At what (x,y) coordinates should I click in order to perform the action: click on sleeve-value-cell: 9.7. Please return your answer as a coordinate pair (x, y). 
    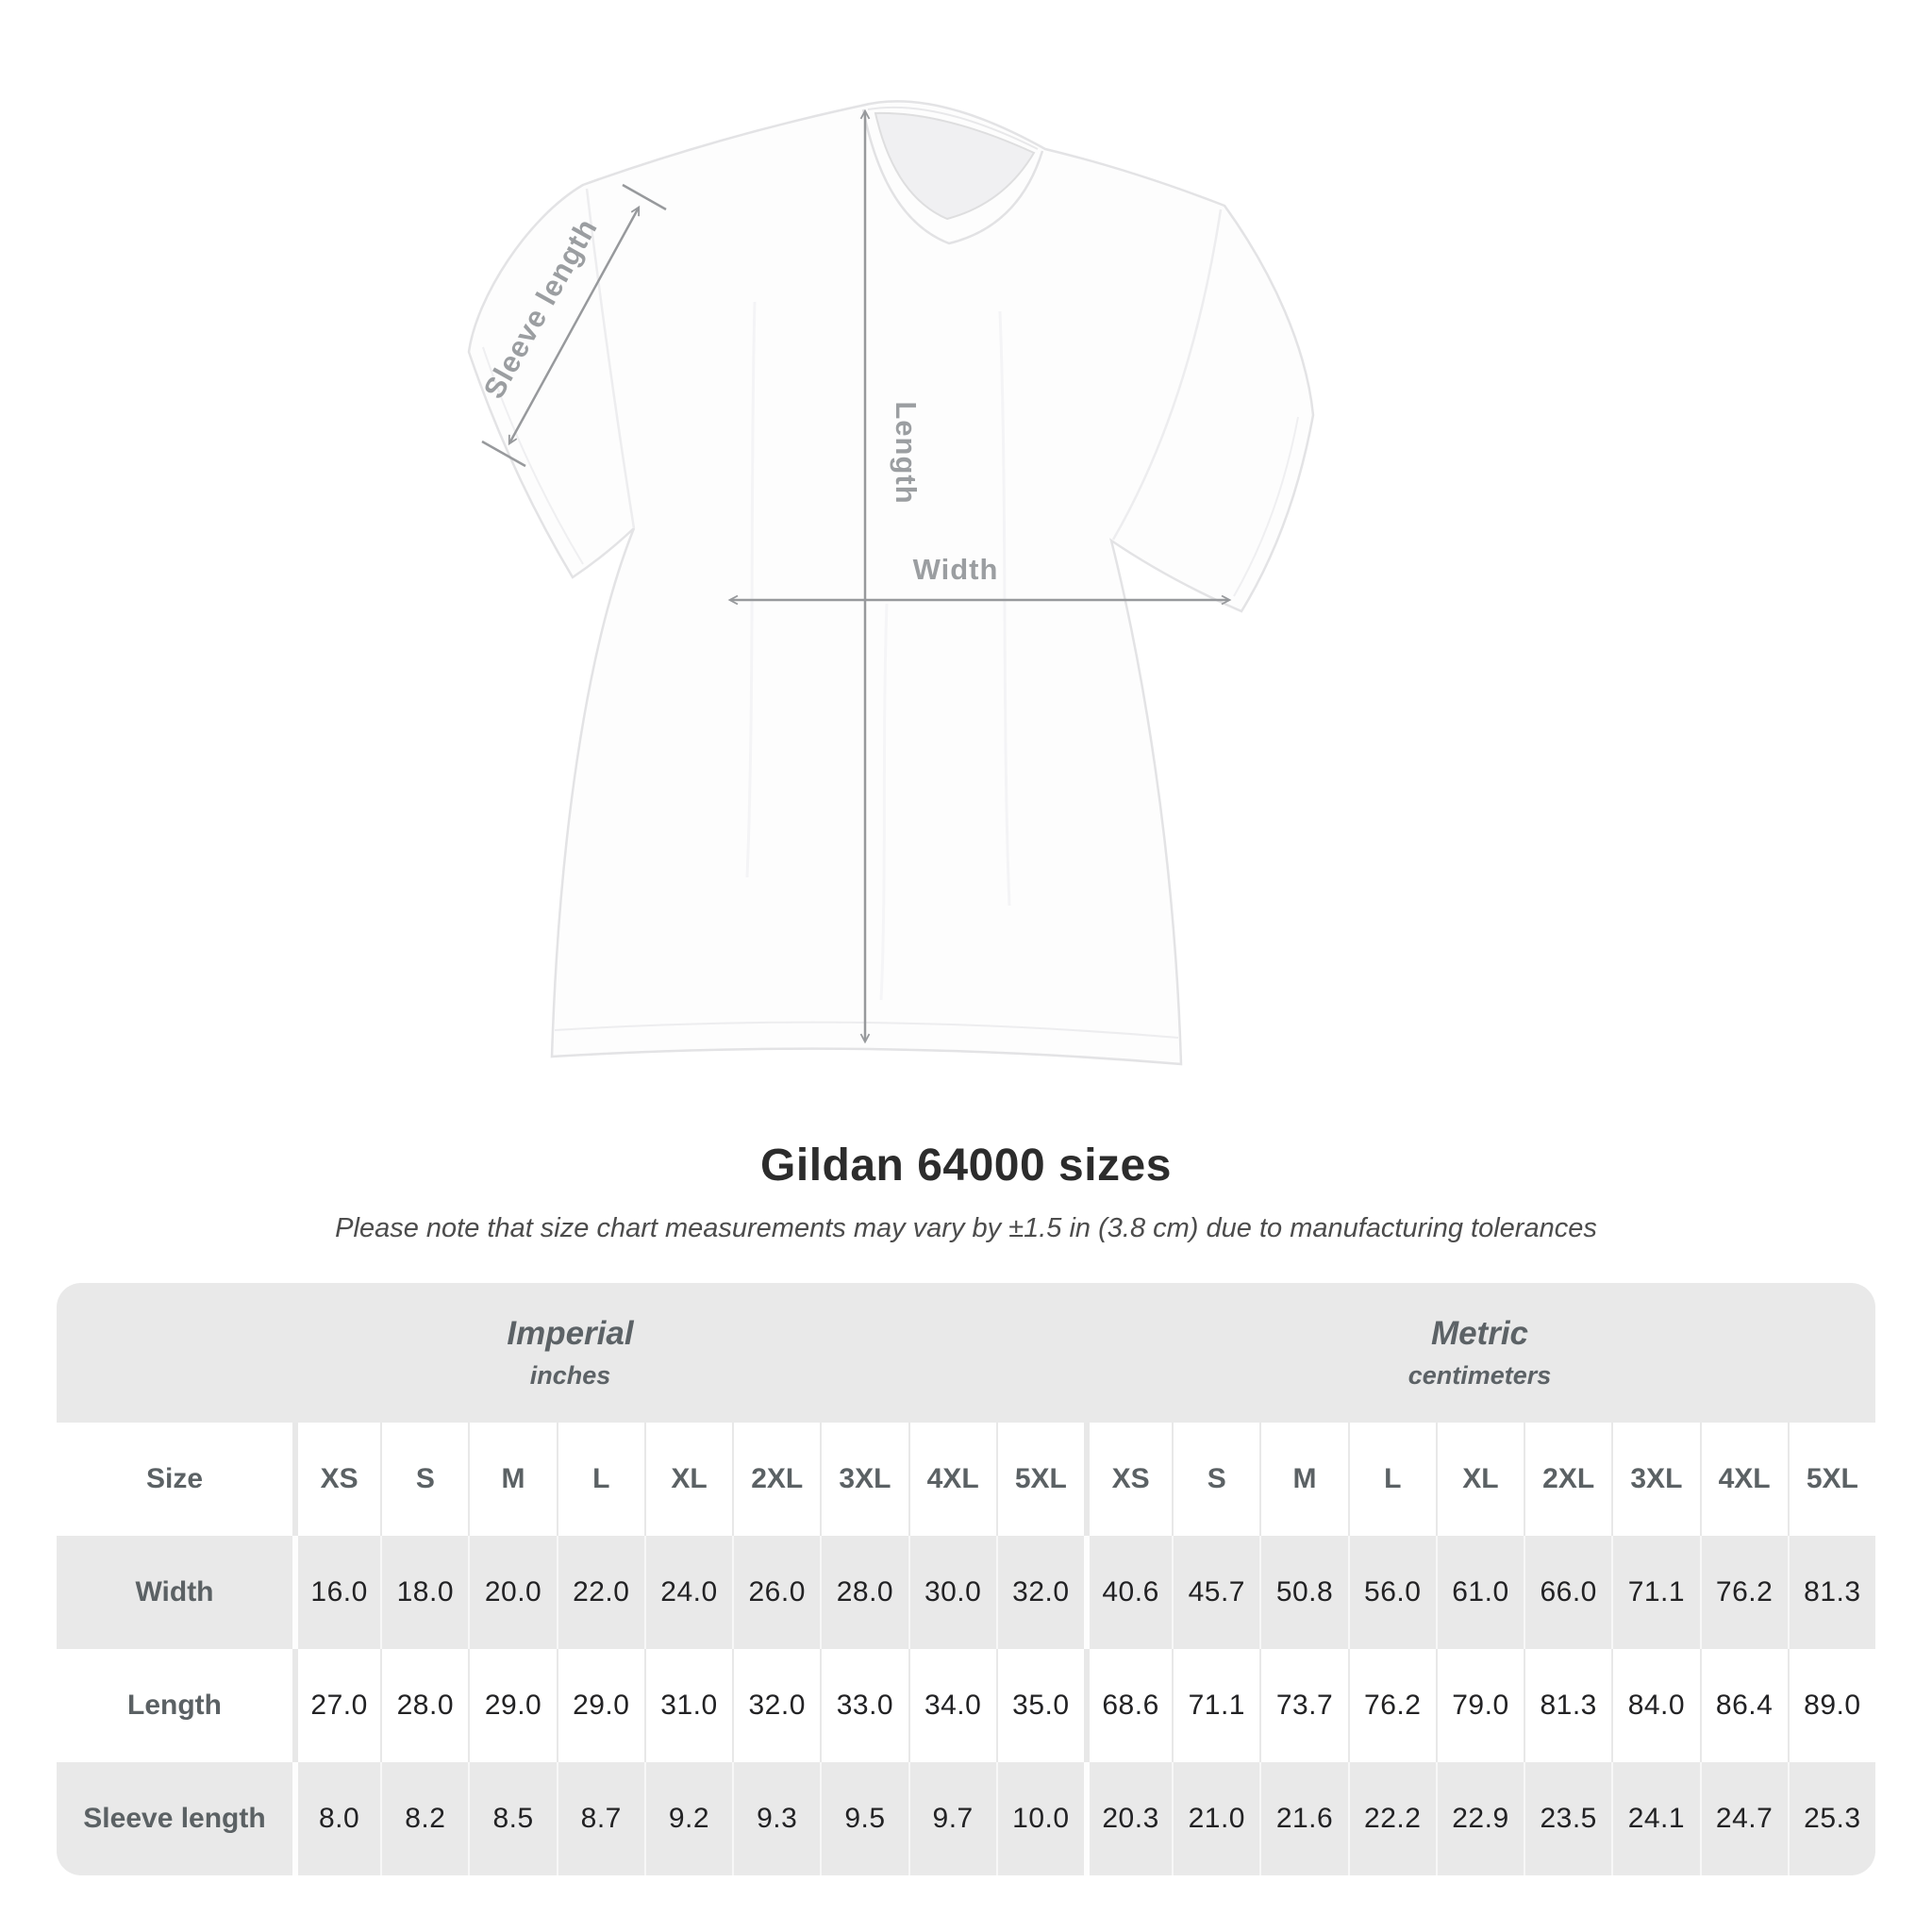
    Looking at the image, I should click on (952, 1819).